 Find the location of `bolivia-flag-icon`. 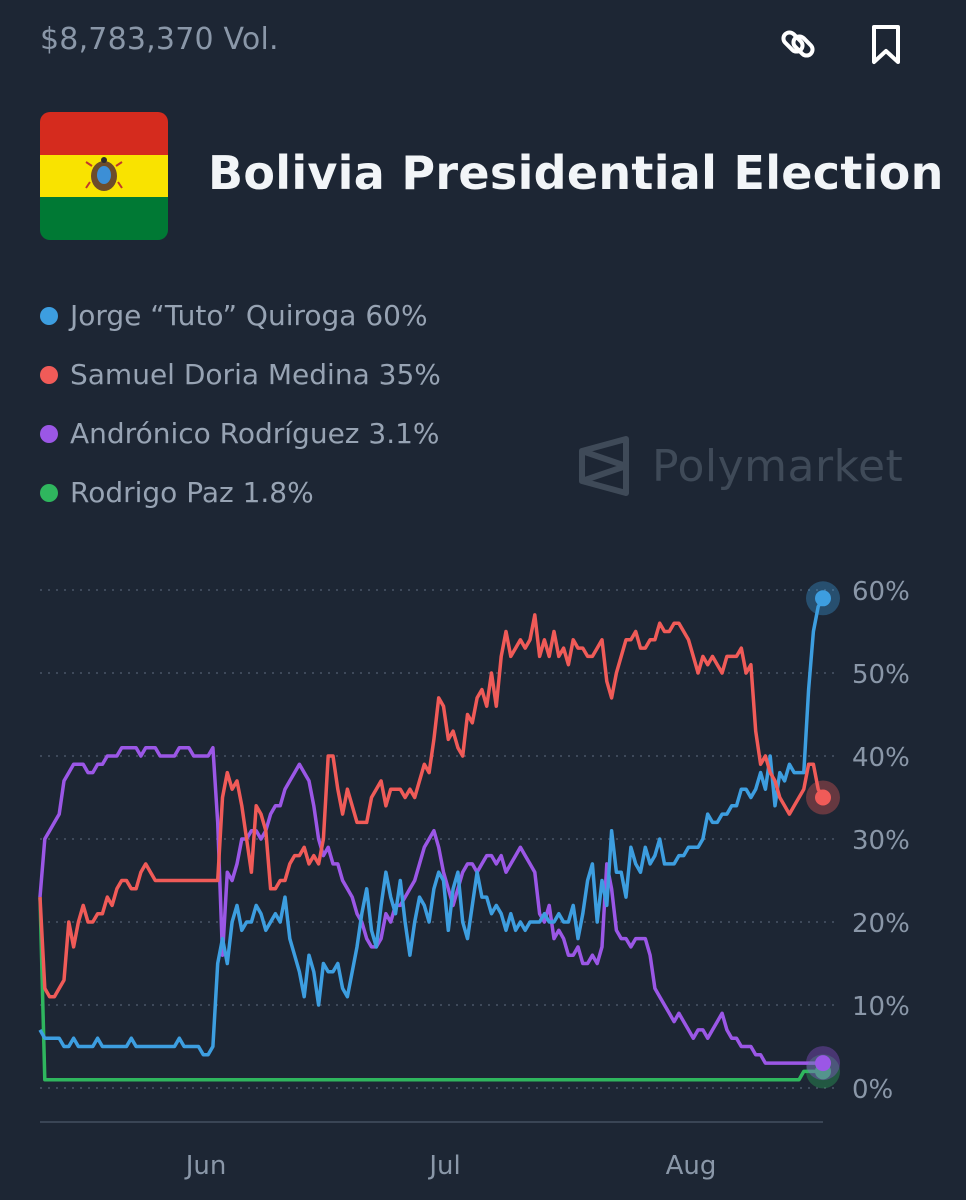

bolivia-flag-icon is located at coordinates (104, 176).